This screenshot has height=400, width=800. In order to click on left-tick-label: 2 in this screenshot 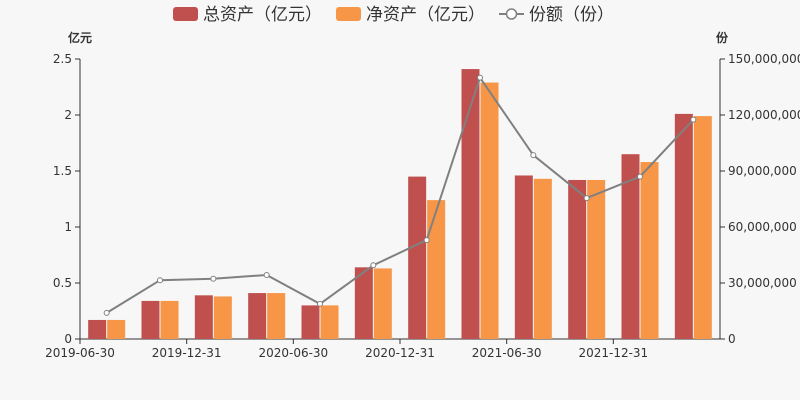, I will do `click(68, 115)`.